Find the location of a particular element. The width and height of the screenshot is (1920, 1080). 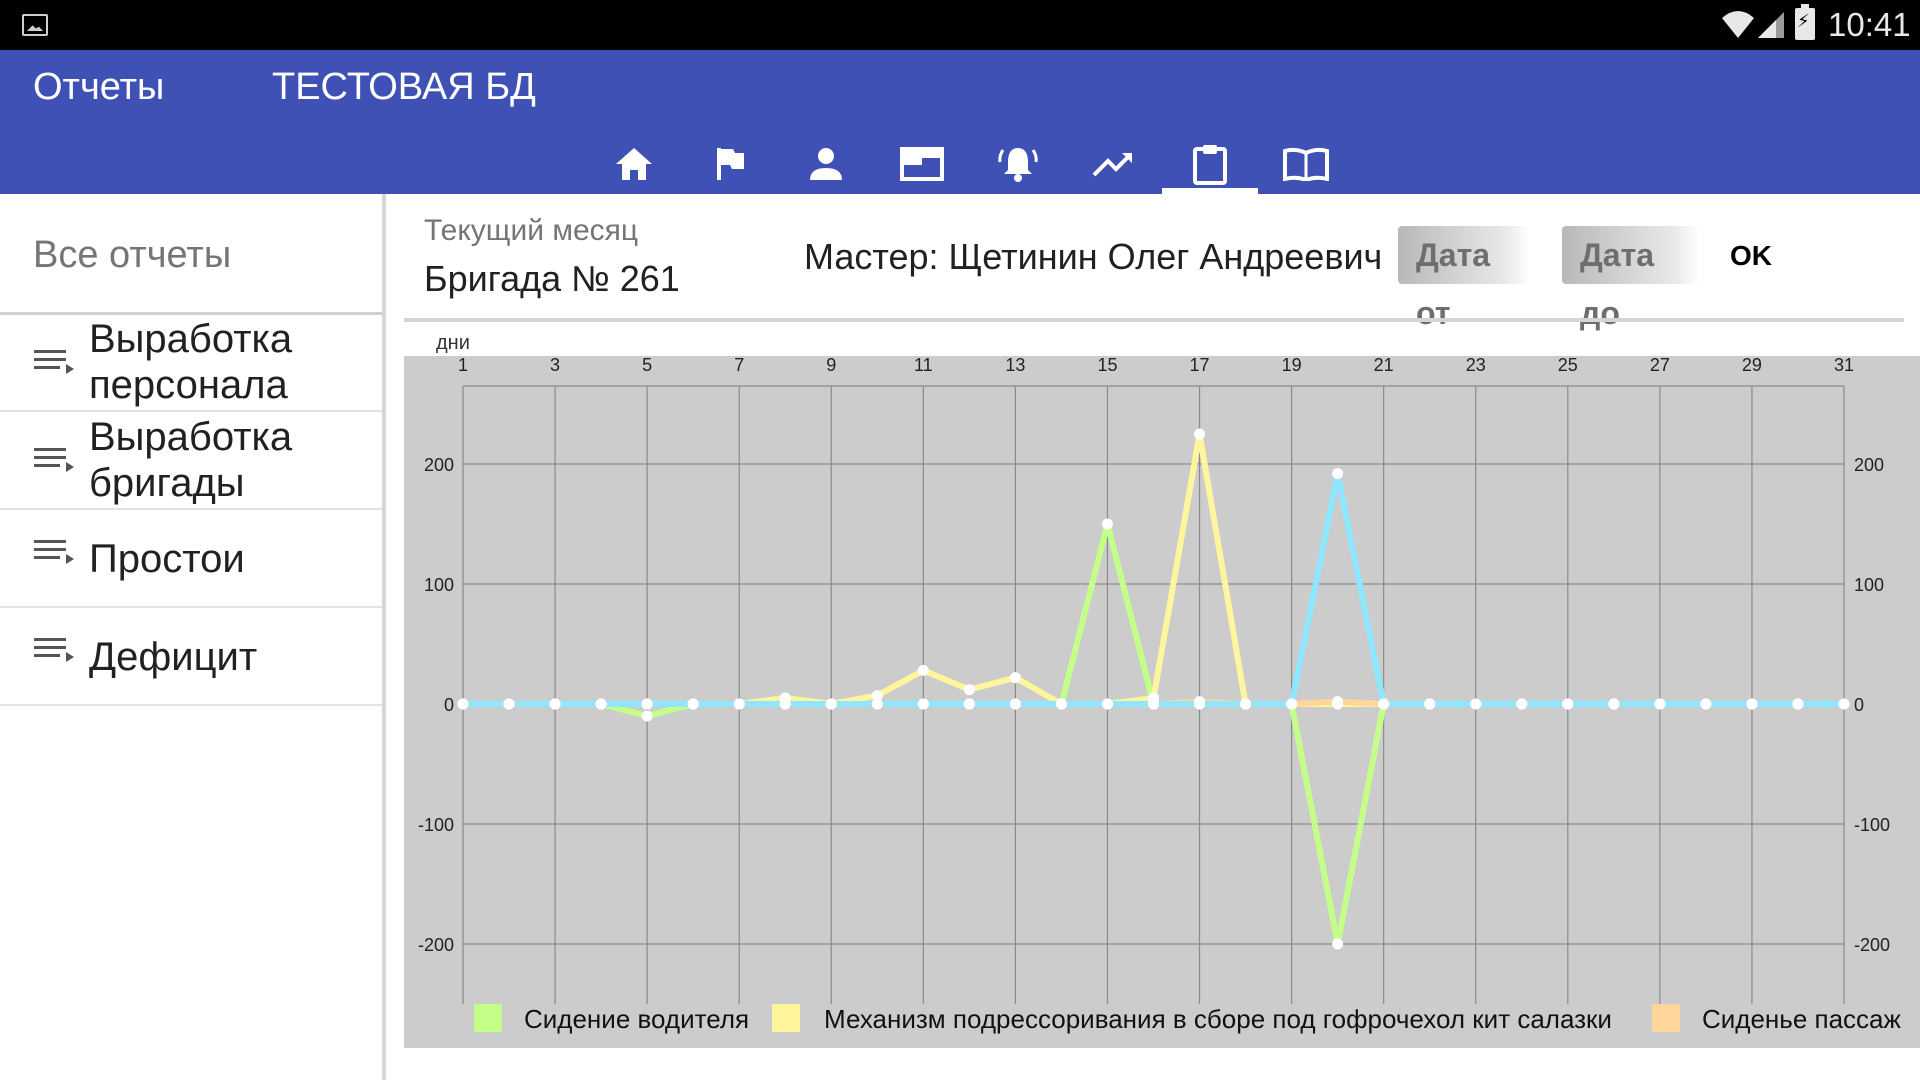

nav-tabs is located at coordinates (970, 164).